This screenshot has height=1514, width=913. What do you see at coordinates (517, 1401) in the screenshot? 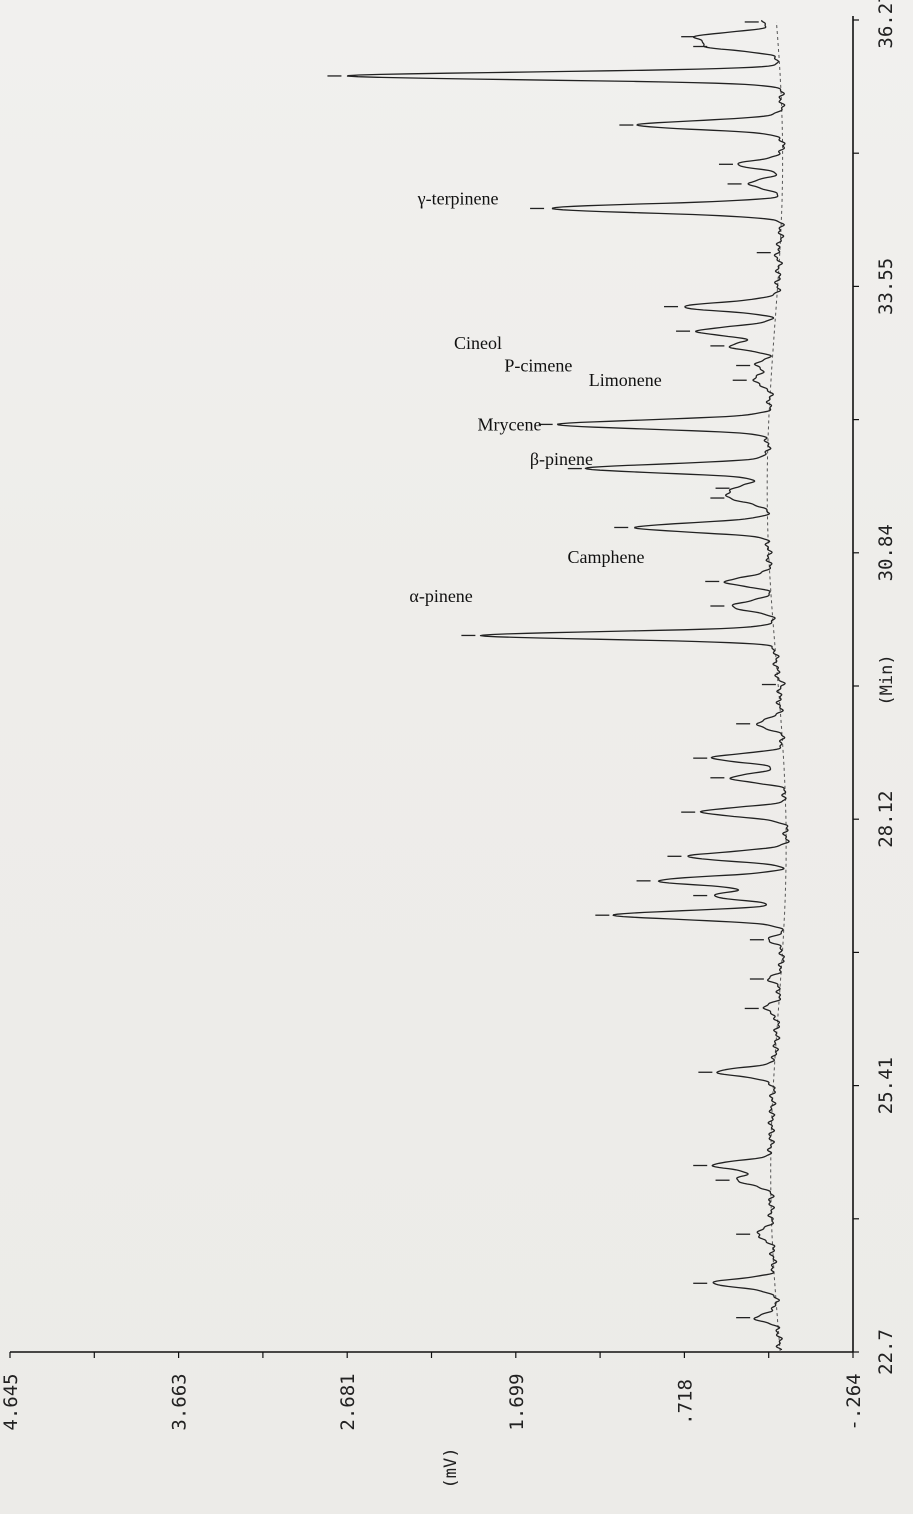
I see `y-tick-label: 1.699` at bounding box center [517, 1401].